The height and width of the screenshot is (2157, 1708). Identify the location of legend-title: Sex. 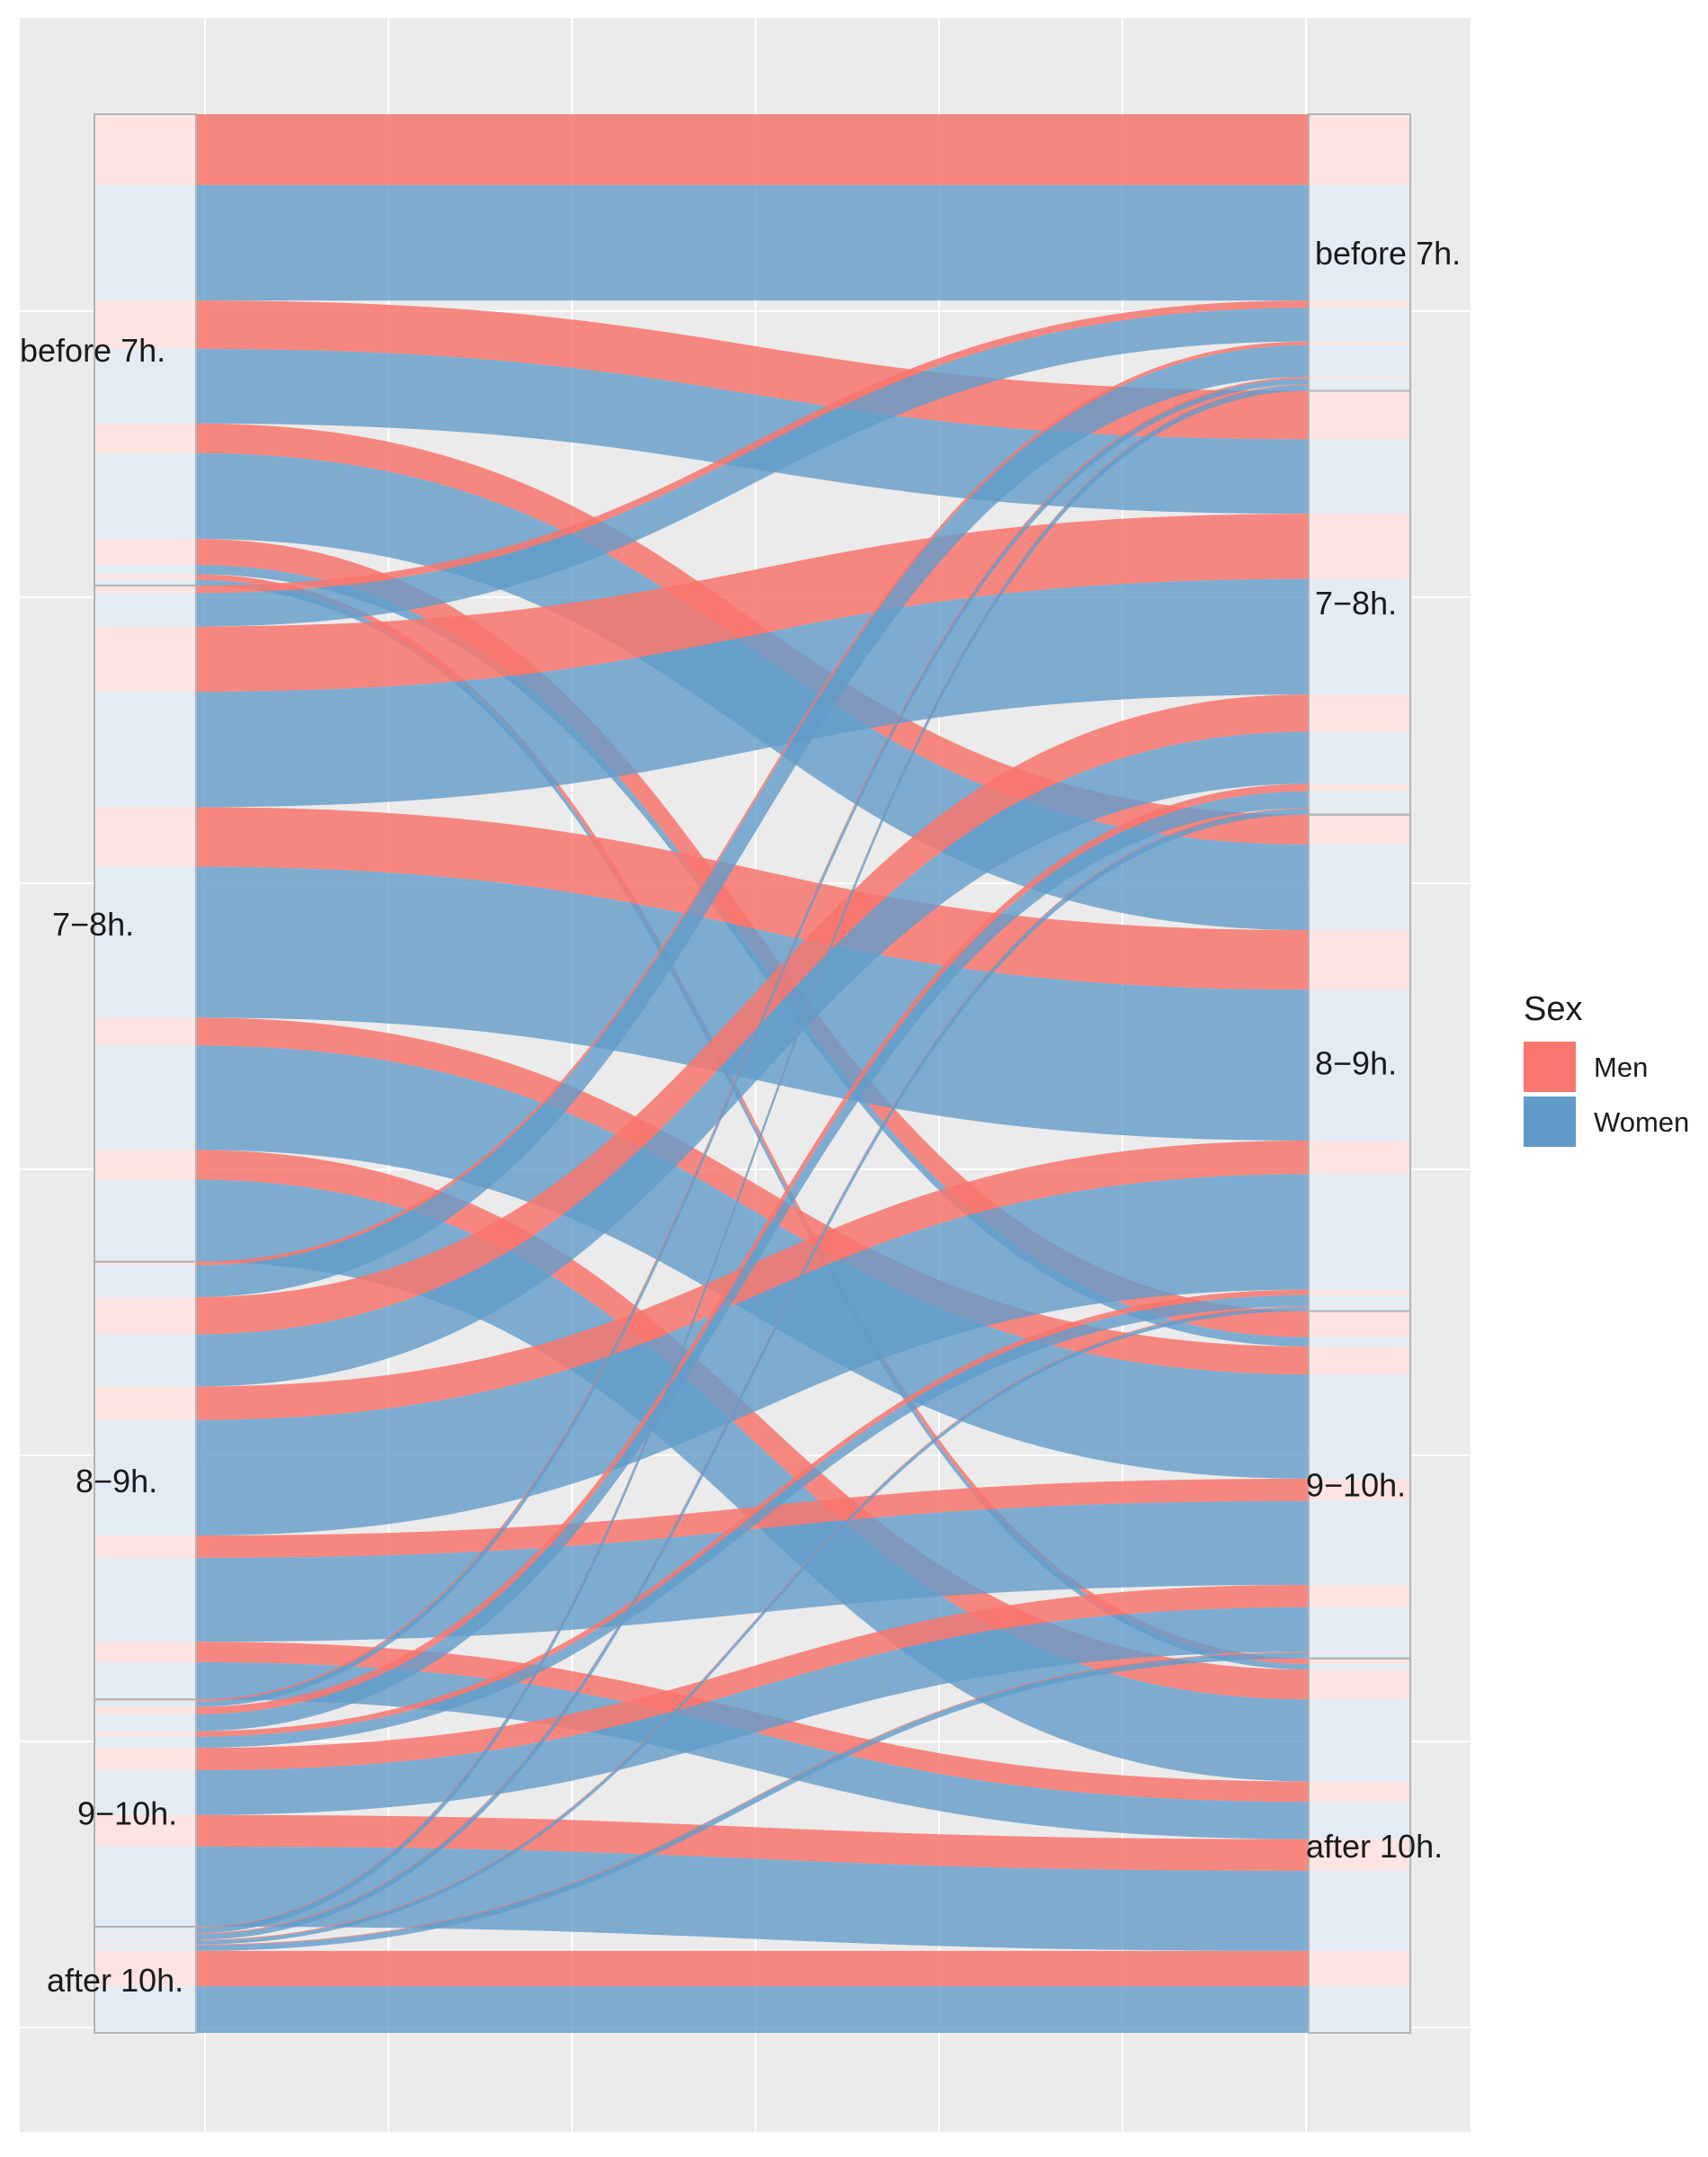
(1553, 1009).